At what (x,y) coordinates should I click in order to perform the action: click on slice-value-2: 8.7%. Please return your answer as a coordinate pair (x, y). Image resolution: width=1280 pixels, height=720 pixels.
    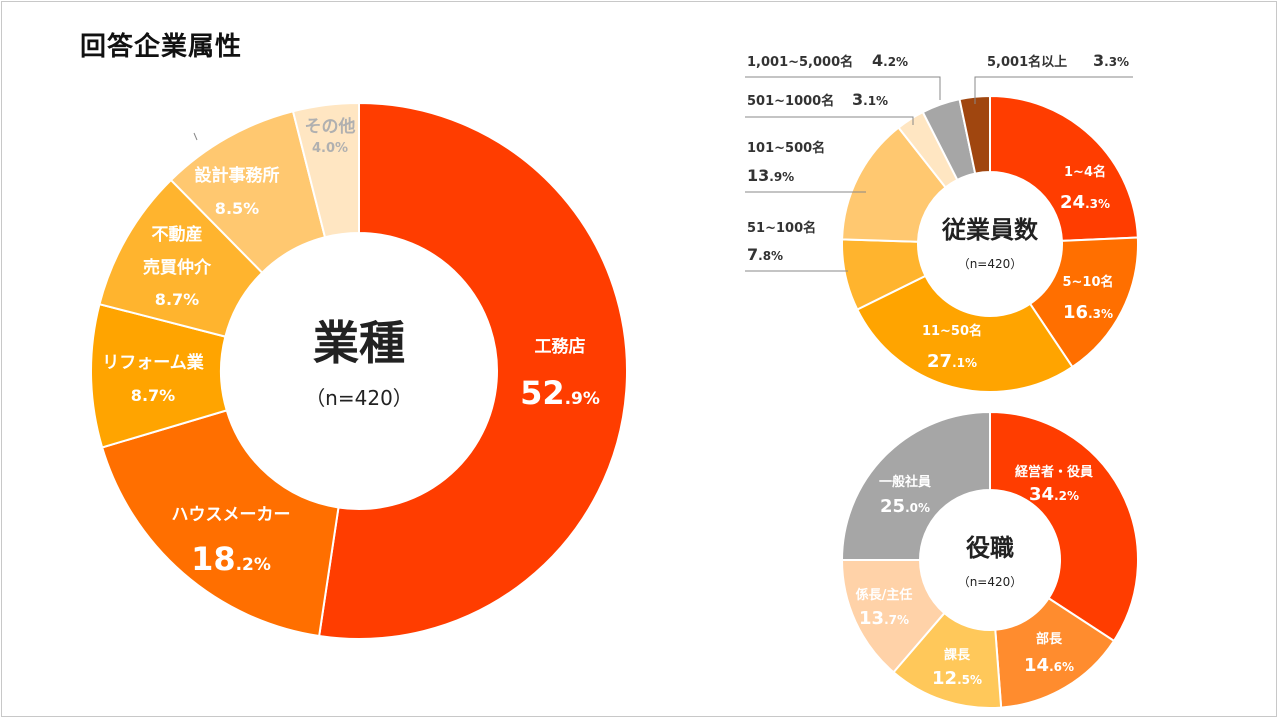
    Looking at the image, I should click on (153, 395).